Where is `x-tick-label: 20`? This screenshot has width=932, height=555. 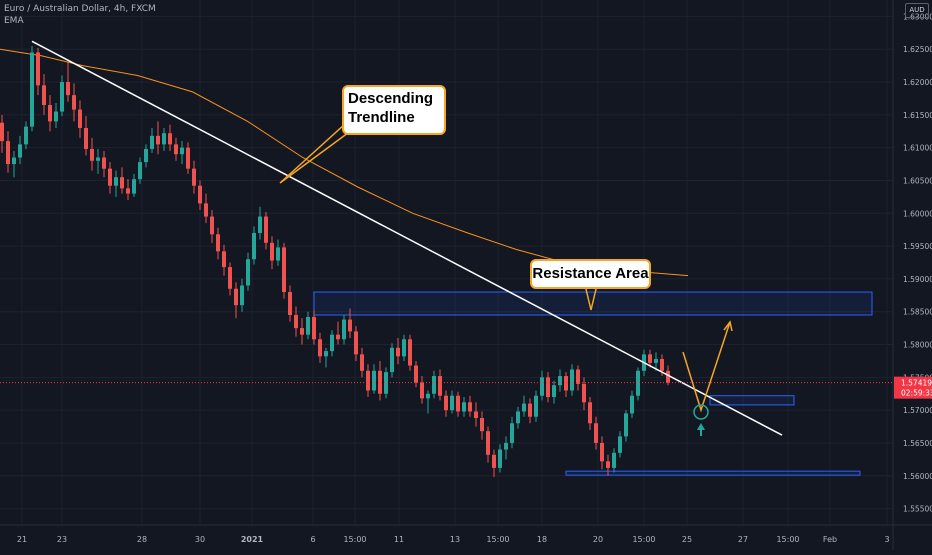
x-tick-label: 20 is located at coordinates (598, 539).